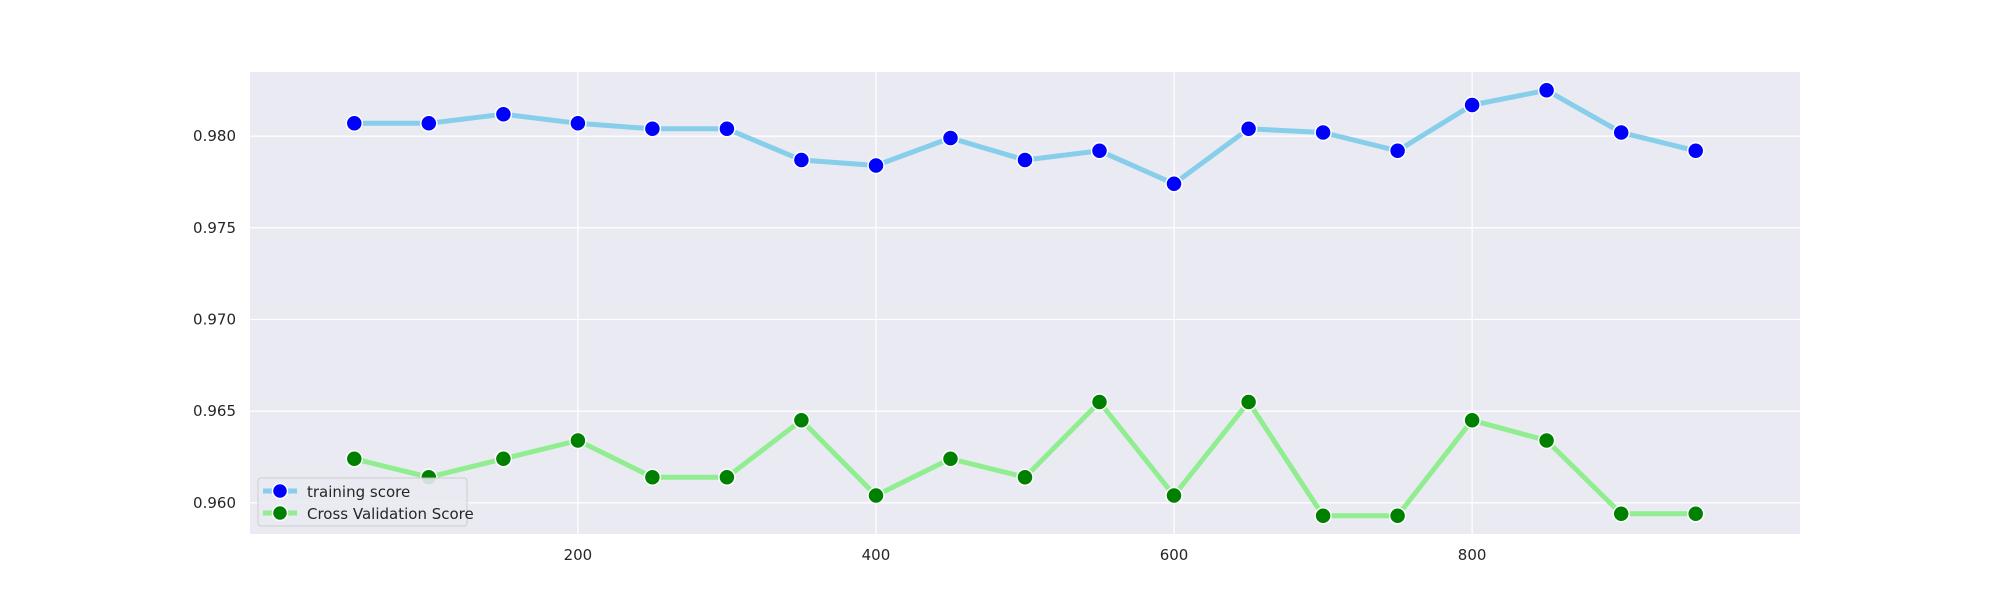 Image resolution: width=2000 pixels, height=600 pixels. I want to click on y-tick-label: 0.970, so click(214, 320).